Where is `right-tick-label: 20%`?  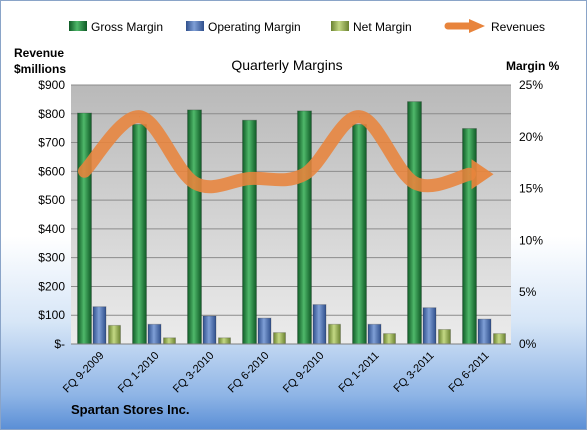 right-tick-label: 20% is located at coordinates (531, 137).